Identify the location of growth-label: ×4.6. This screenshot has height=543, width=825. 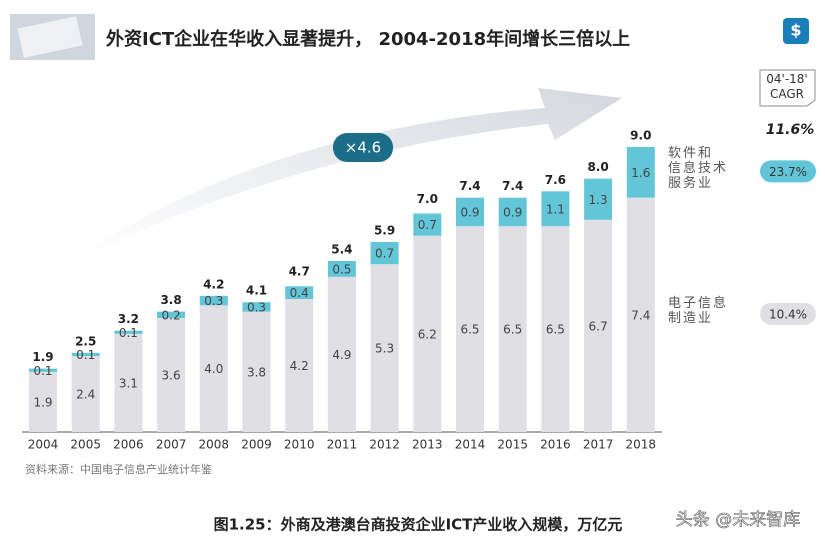
(363, 148).